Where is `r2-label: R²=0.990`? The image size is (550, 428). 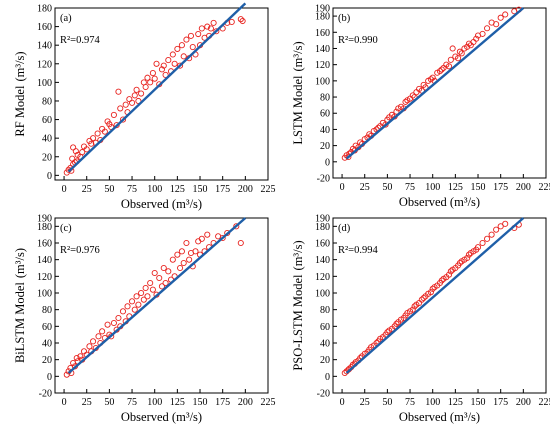
r2-label: R²=0.990 is located at coordinates (358, 40).